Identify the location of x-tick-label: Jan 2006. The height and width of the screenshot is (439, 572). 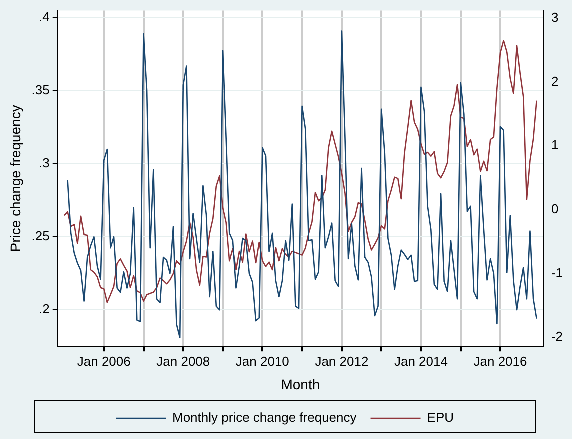
(104, 361).